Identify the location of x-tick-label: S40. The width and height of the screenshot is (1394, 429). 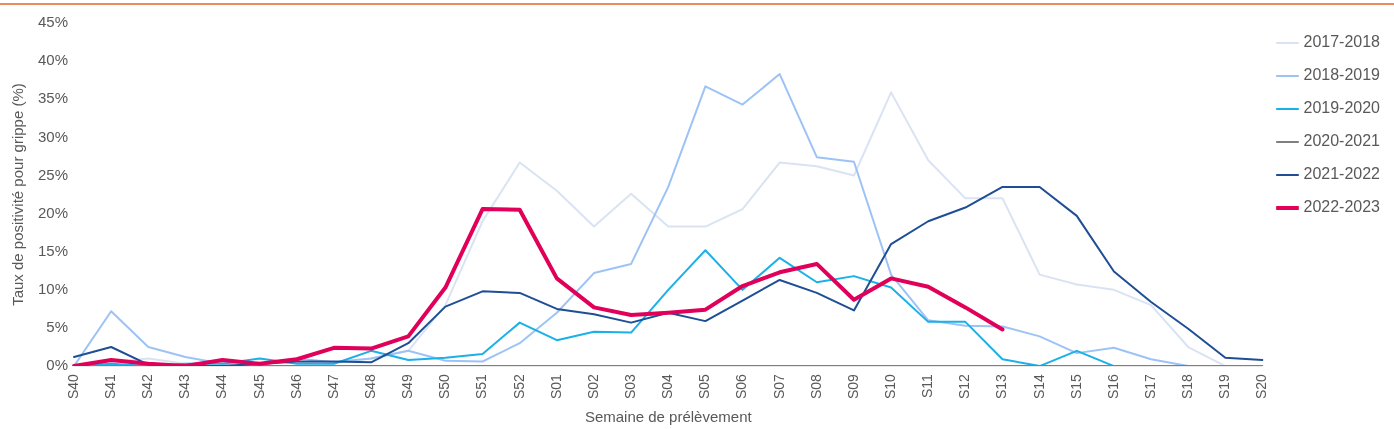
(72, 386).